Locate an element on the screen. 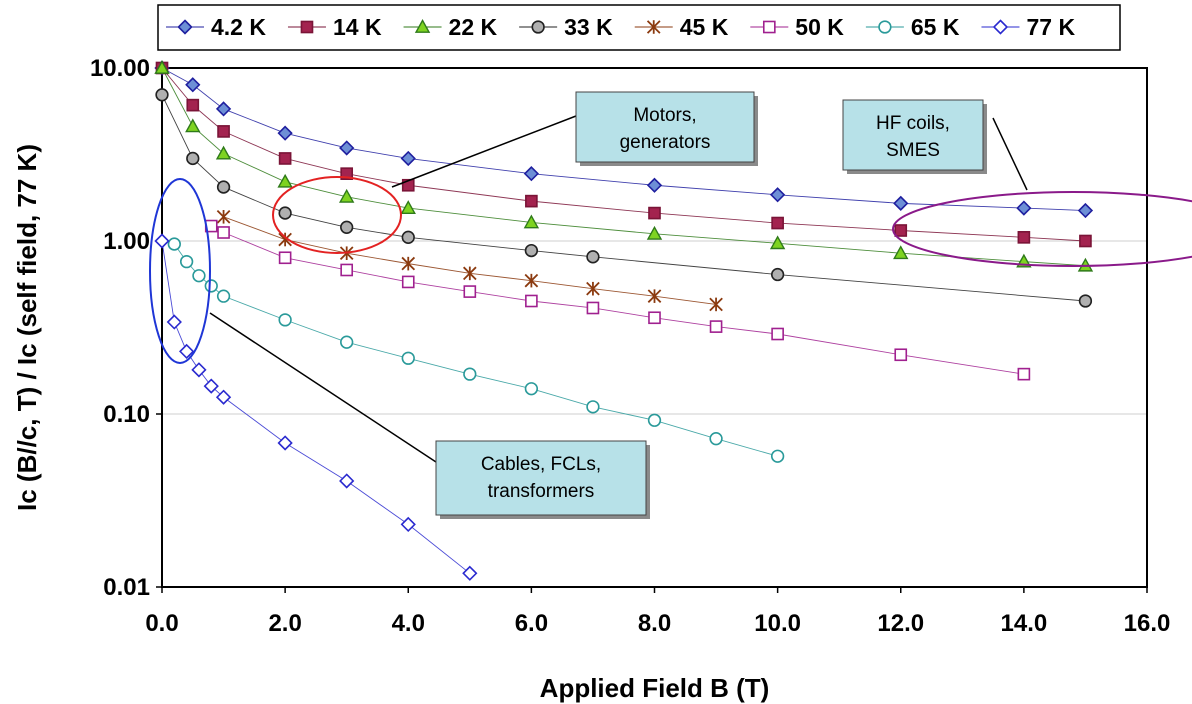 The width and height of the screenshot is (1192, 704). x-tick-label: 0.0 is located at coordinates (161, 623).